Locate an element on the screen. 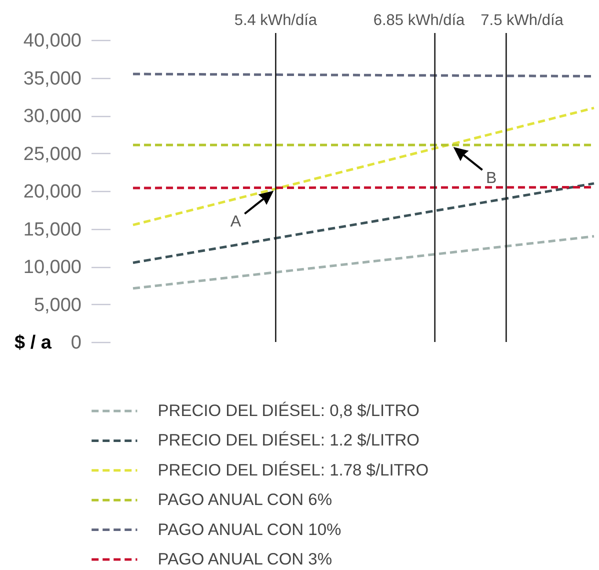 The image size is (599, 570). legend-label: PRECIO DEL DIÉSEL: 1.2 $/LITRO is located at coordinates (289, 440).